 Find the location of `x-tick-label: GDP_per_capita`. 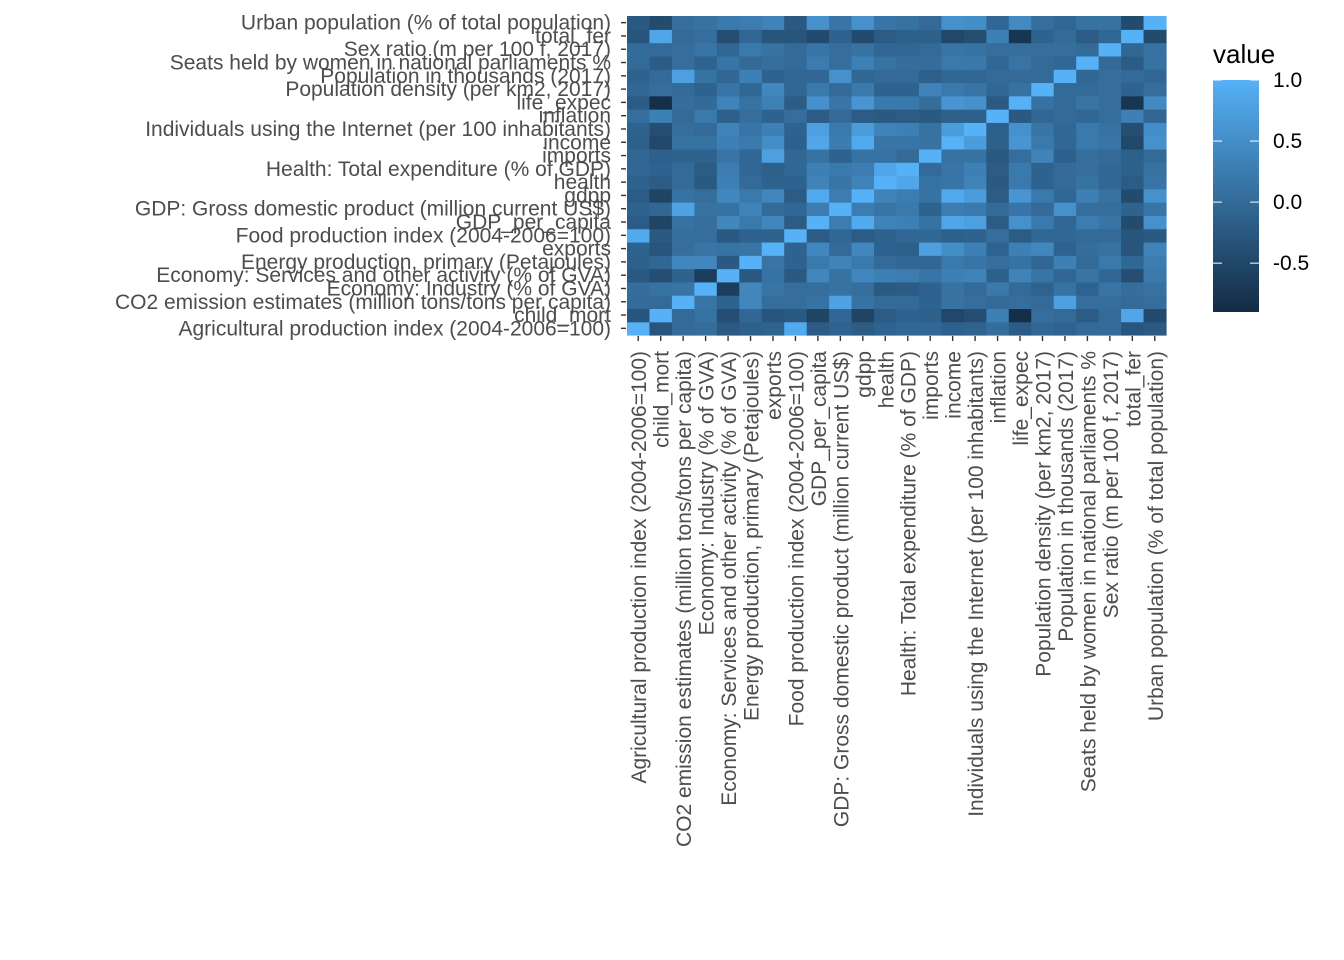

x-tick-label: GDP_per_capita is located at coordinates (819, 429).